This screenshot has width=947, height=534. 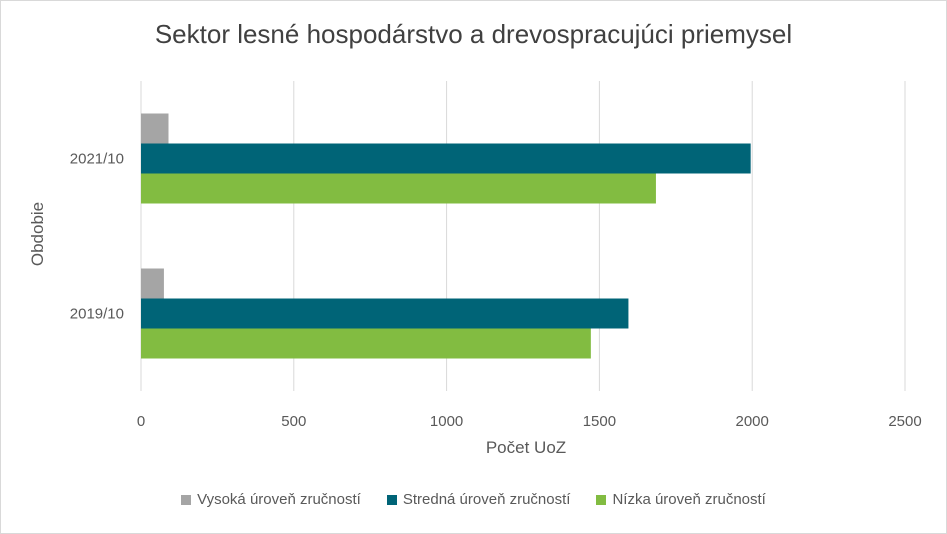 I want to click on x-tick-label: 1500, so click(x=599, y=421).